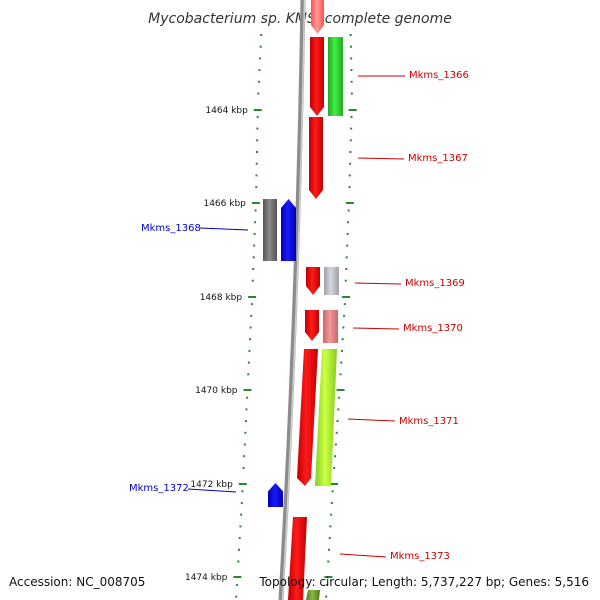 This screenshot has height=600, width=600. I want to click on gene-label-mkms-1370: Mkms_1370, so click(433, 328).